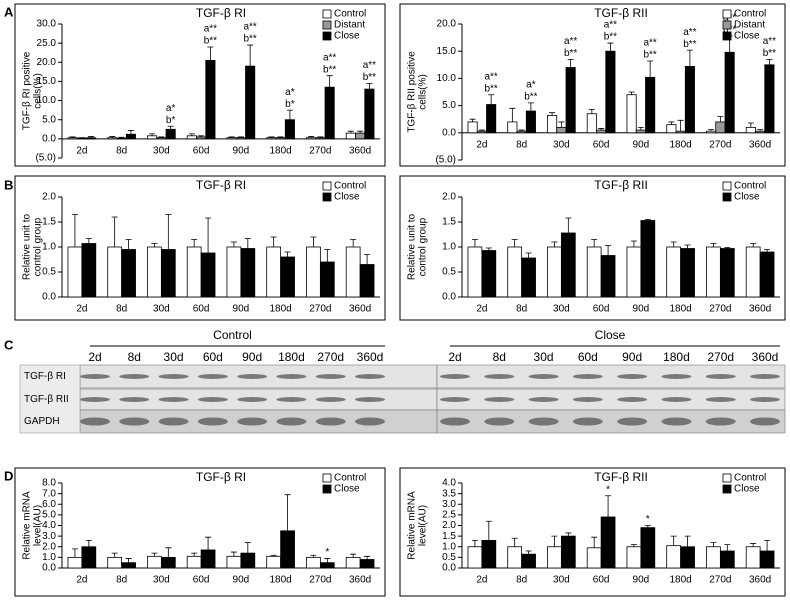  Describe the element at coordinates (611, 376) in the screenshot. I see `blot-strip` at that location.